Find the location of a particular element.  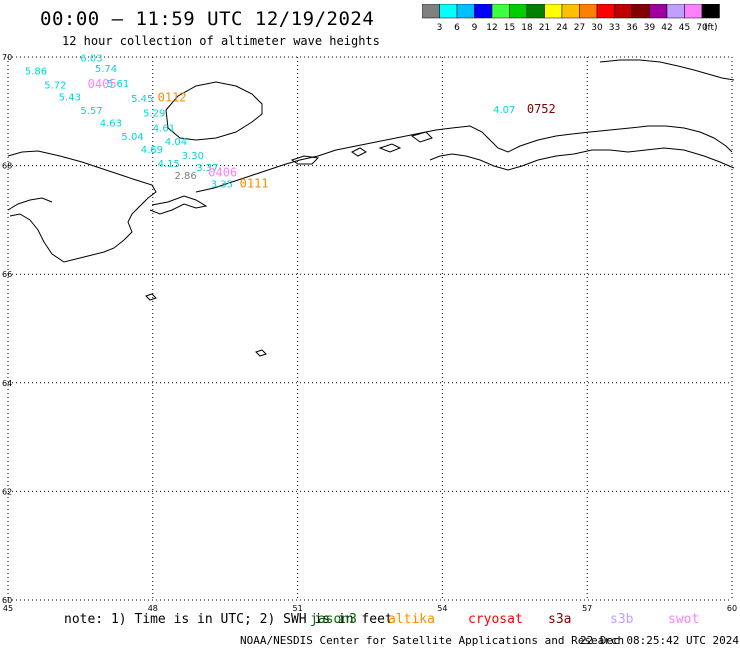

legend-label: 6 is located at coordinates (457, 28).